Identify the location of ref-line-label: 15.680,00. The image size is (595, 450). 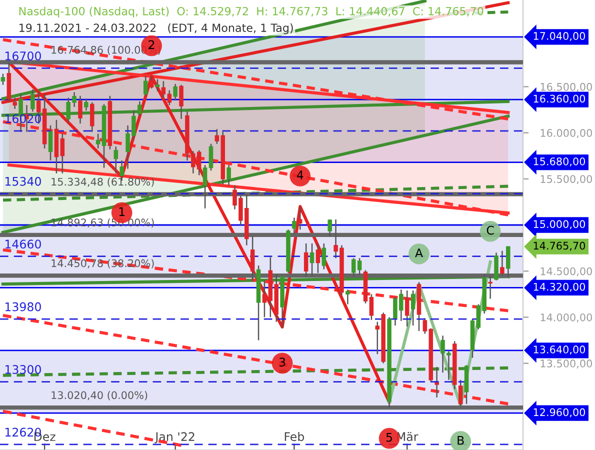
(560, 161).